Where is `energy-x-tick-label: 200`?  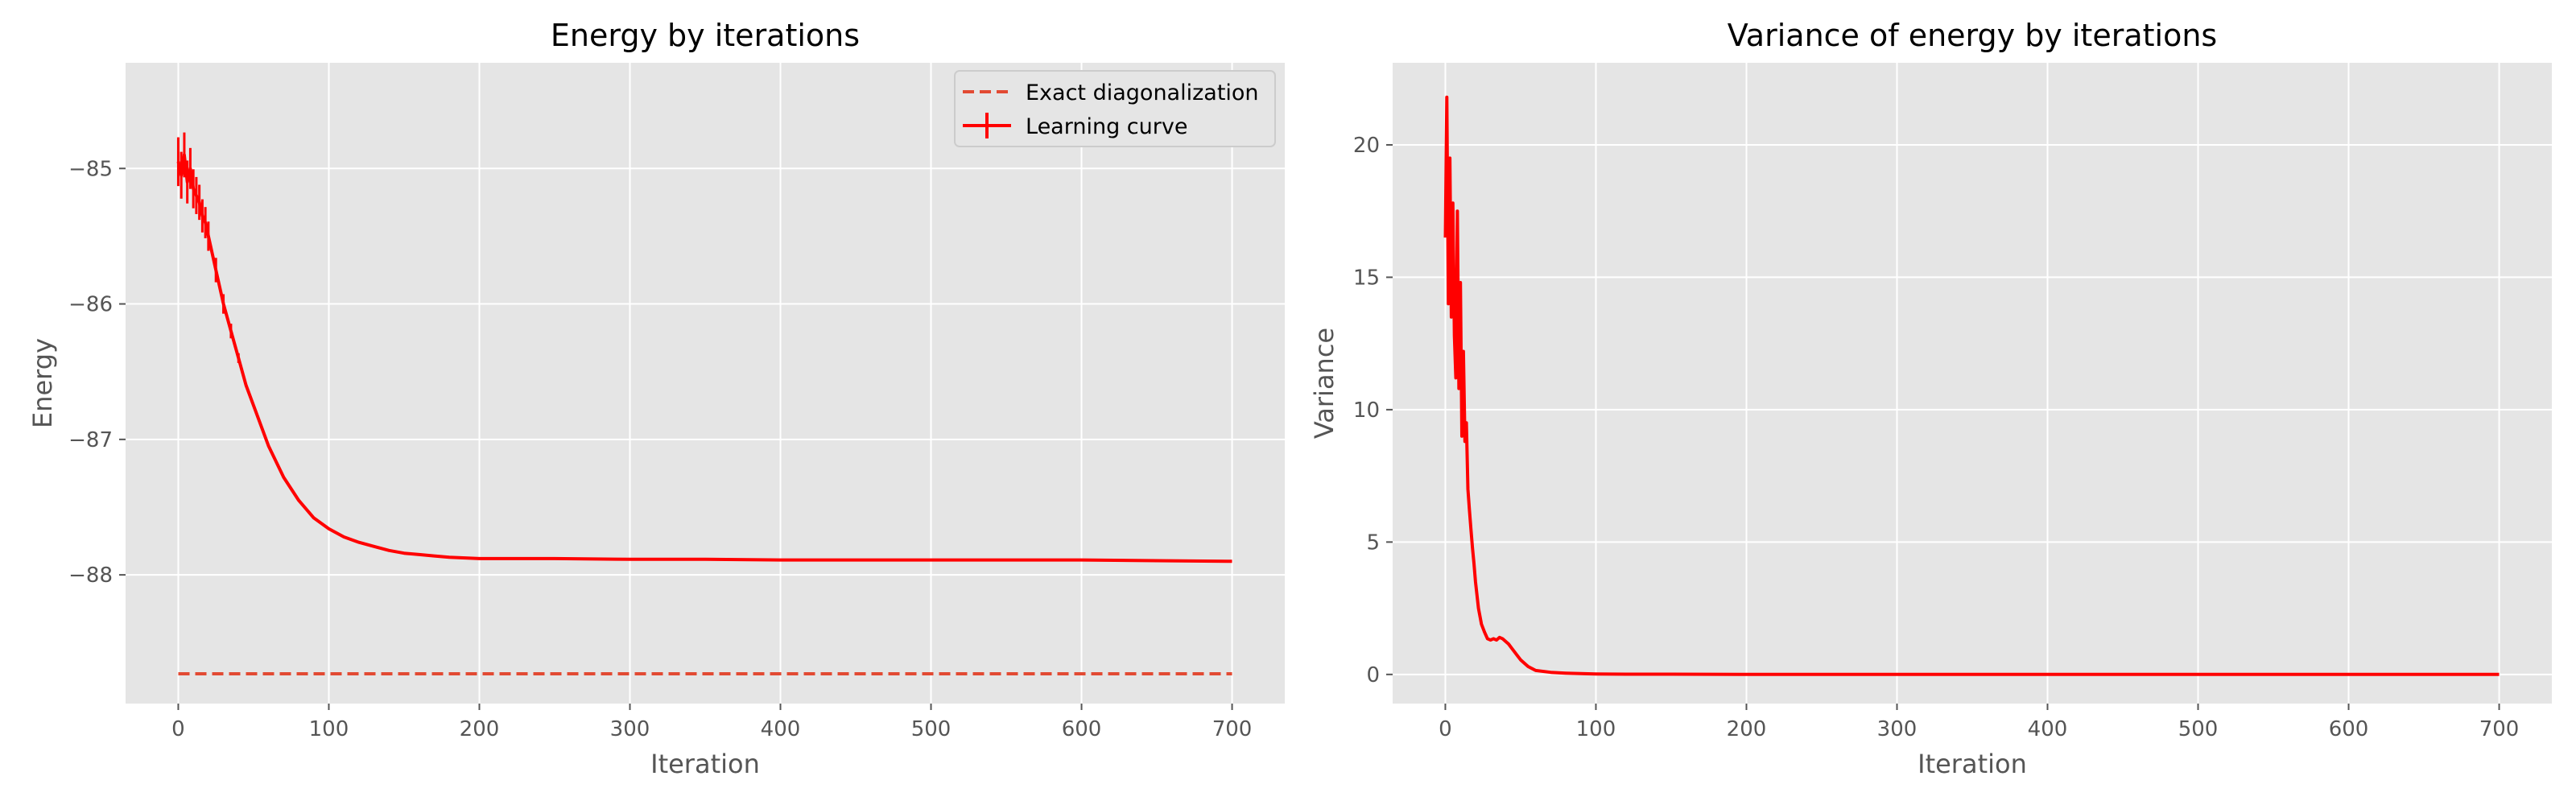 energy-x-tick-label: 200 is located at coordinates (480, 729).